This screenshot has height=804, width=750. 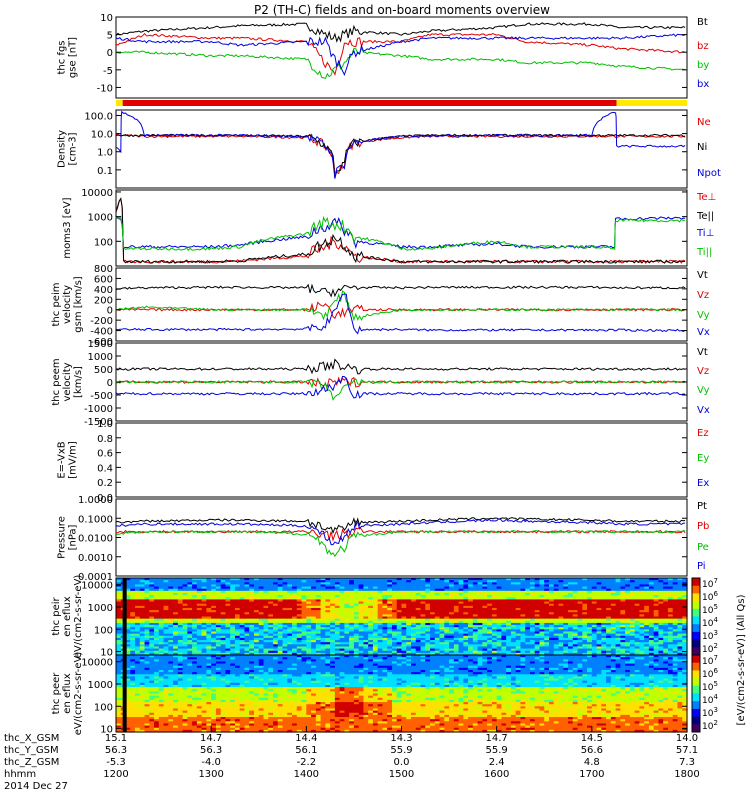 I want to click on legend-Ex: Ex, so click(x=703, y=483).